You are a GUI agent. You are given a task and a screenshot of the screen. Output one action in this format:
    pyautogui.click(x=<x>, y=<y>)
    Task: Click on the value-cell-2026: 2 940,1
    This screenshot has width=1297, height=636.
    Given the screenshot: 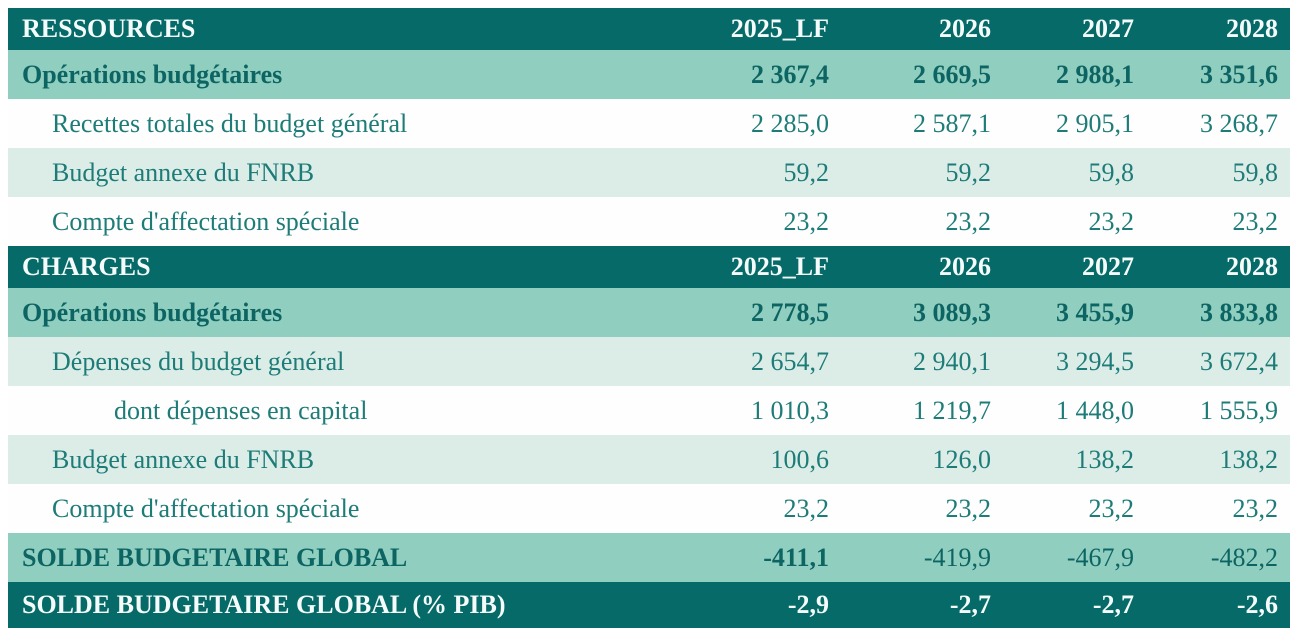 What is the action you would take?
    pyautogui.click(x=952, y=361)
    